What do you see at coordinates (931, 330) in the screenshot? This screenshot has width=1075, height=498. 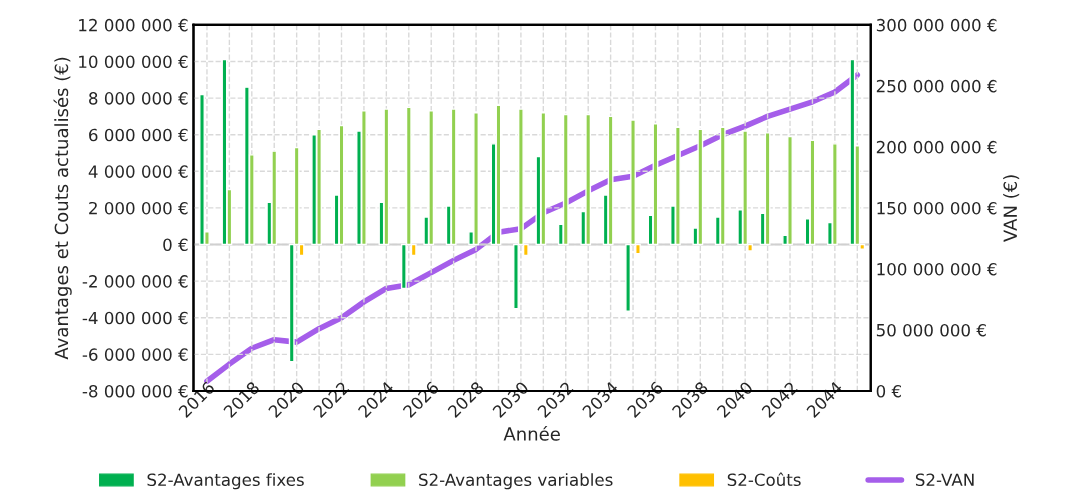 I see `y2-tick-label: 50 000 000 €` at bounding box center [931, 330].